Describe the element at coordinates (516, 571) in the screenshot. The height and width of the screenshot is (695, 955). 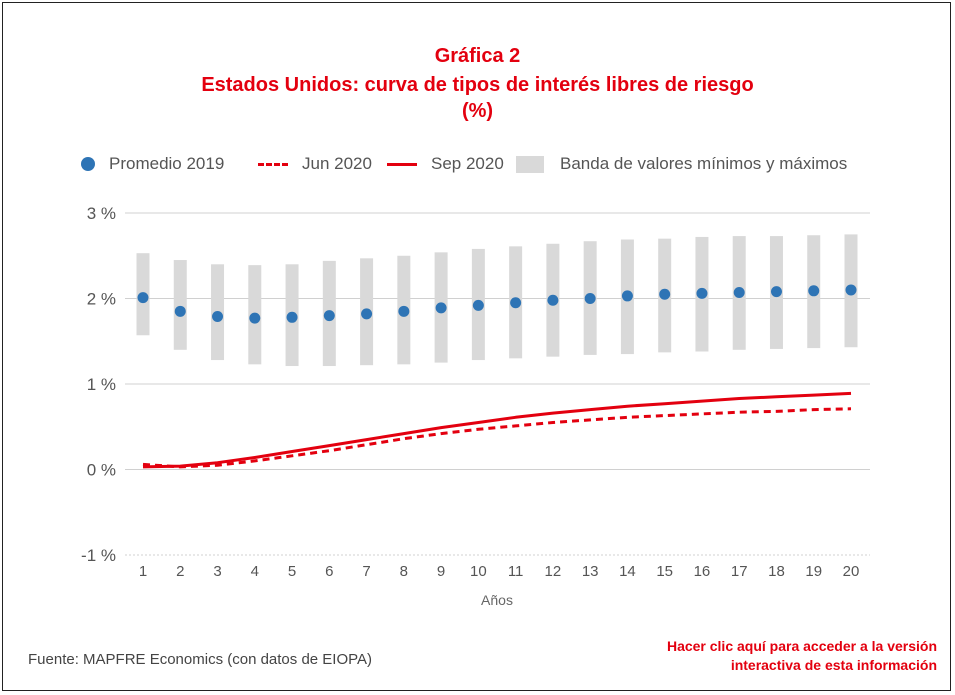
I see `x-tick-label: 11` at that location.